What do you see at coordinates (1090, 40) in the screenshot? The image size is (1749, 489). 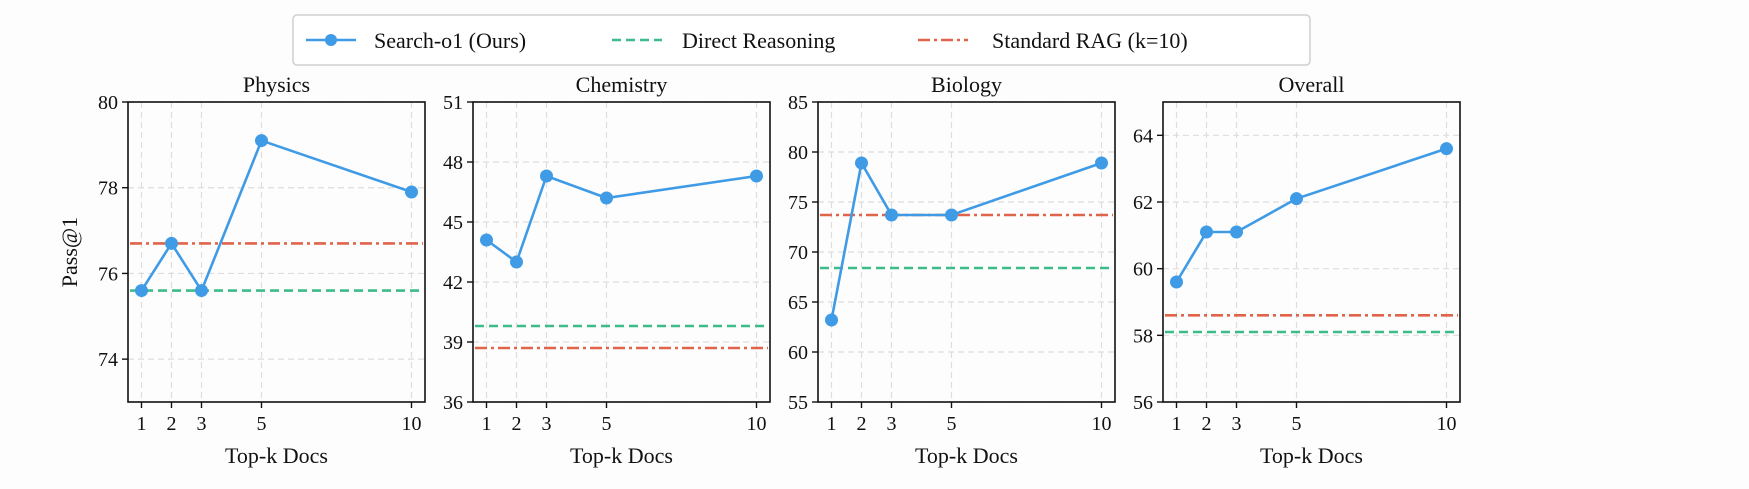 I see `legend-label: Standard RAG (k=10)` at bounding box center [1090, 40].